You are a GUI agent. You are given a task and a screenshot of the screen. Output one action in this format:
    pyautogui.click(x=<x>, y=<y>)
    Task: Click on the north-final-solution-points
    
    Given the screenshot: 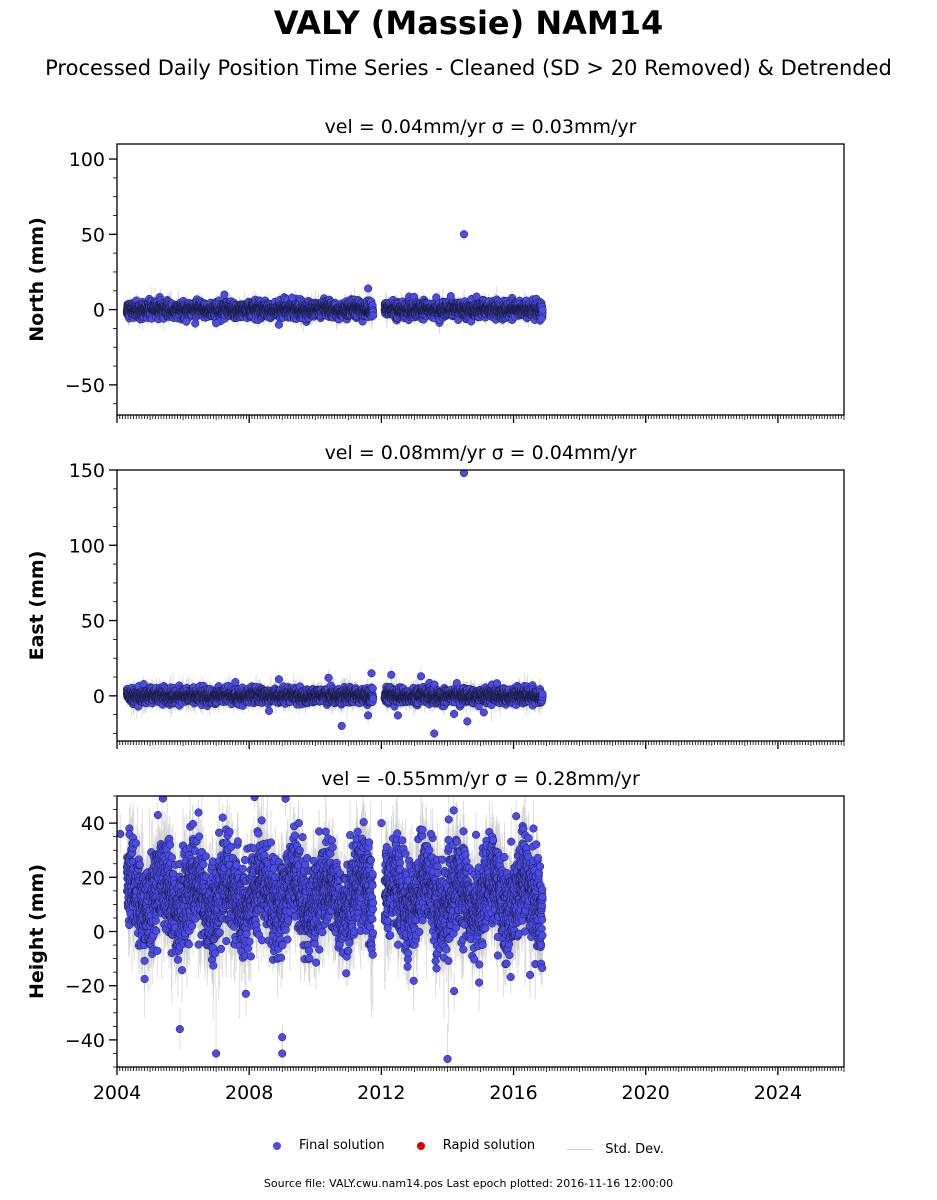 What is the action you would take?
    pyautogui.click(x=334, y=279)
    